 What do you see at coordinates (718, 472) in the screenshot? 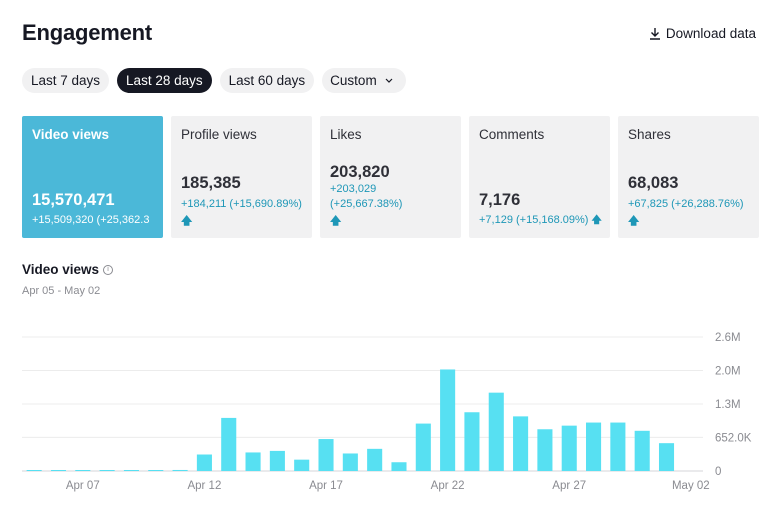
I see `y-tick-label: 0` at bounding box center [718, 472].